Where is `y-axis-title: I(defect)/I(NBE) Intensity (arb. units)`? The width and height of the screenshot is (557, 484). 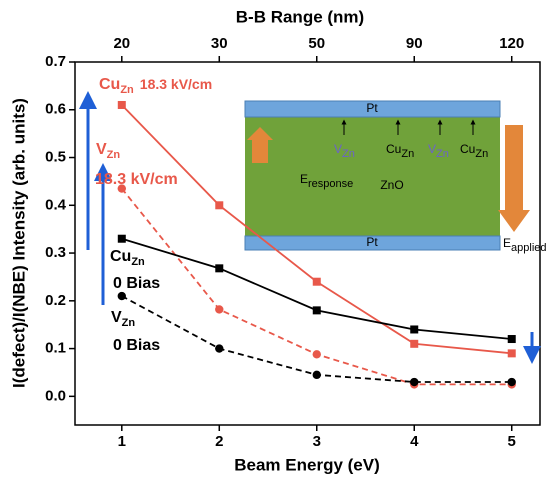 y-axis-title: I(defect)/I(NBE) Intensity (arb. units) is located at coordinates (18, 243).